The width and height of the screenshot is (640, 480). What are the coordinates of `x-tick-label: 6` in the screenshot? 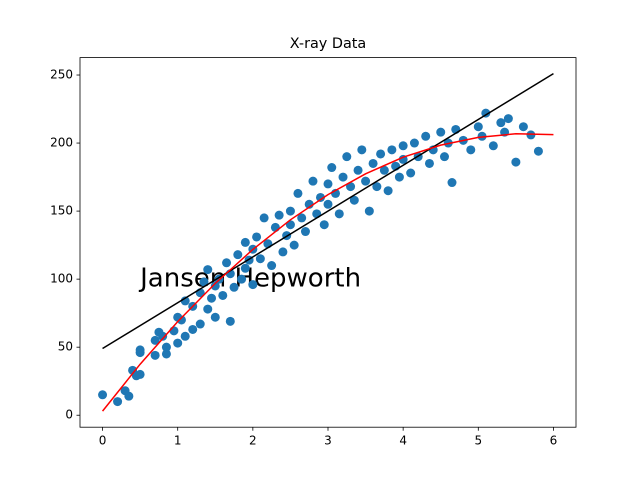 It's located at (554, 441).